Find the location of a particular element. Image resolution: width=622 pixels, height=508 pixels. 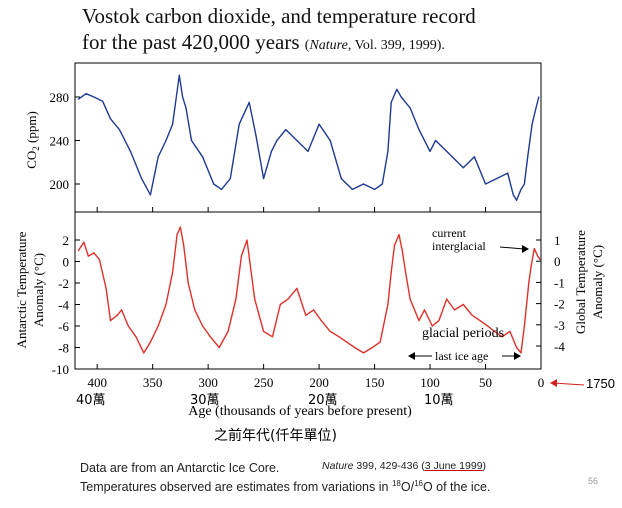

year-1750-arrowhead is located at coordinates (553, 383).